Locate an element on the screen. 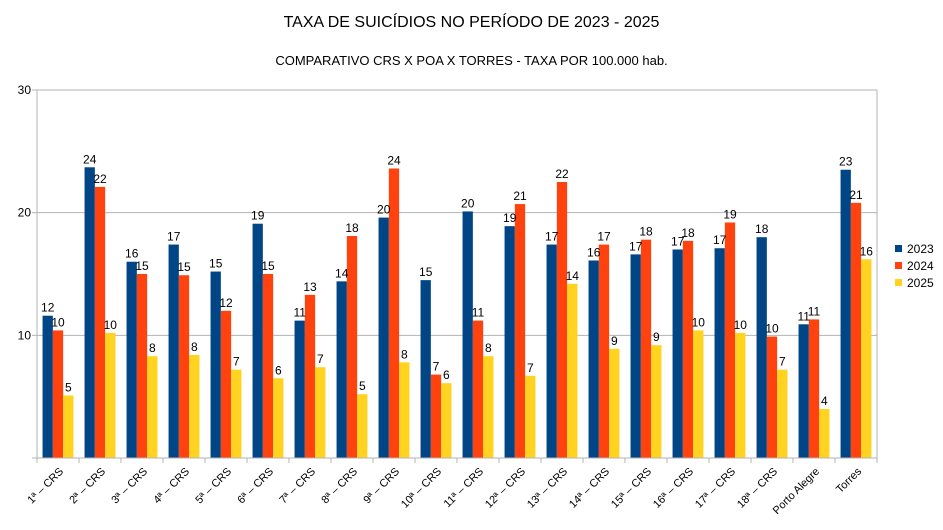 The width and height of the screenshot is (943, 530). legend: 2023 2024 2025 is located at coordinates (914, 265).